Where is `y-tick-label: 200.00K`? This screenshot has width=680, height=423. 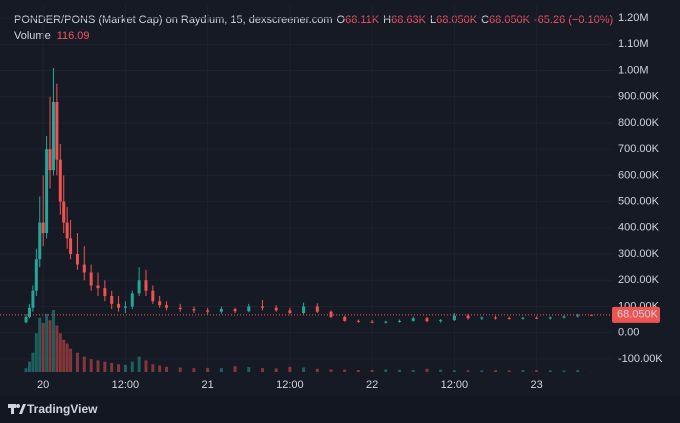
y-tick-label: 200.00K is located at coordinates (639, 280).